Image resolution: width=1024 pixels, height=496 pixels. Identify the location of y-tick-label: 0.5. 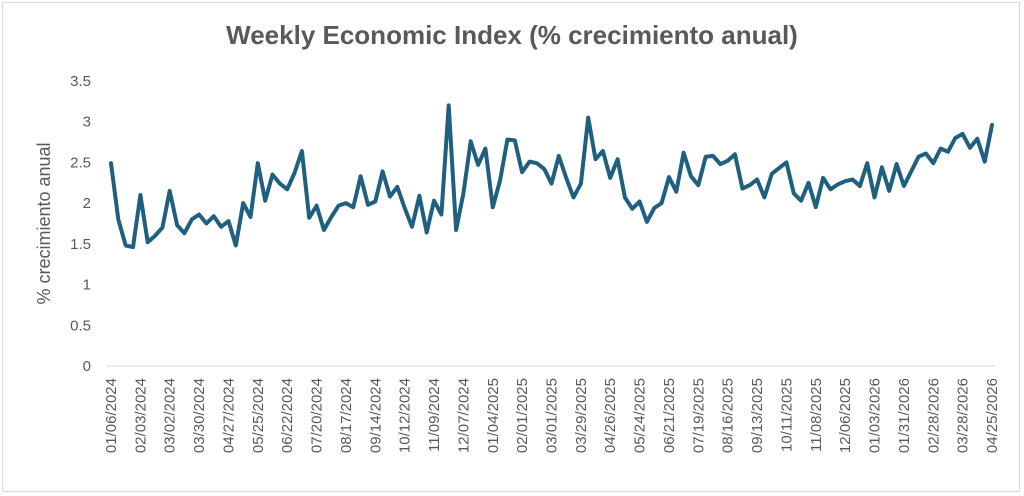
(80, 325).